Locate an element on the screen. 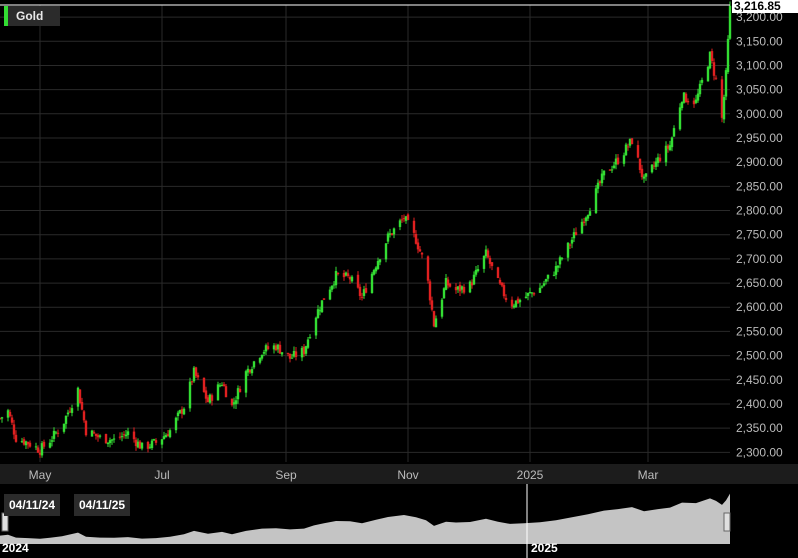 This screenshot has height=558, width=798. range-start-date: 04/11/24 is located at coordinates (32, 505).